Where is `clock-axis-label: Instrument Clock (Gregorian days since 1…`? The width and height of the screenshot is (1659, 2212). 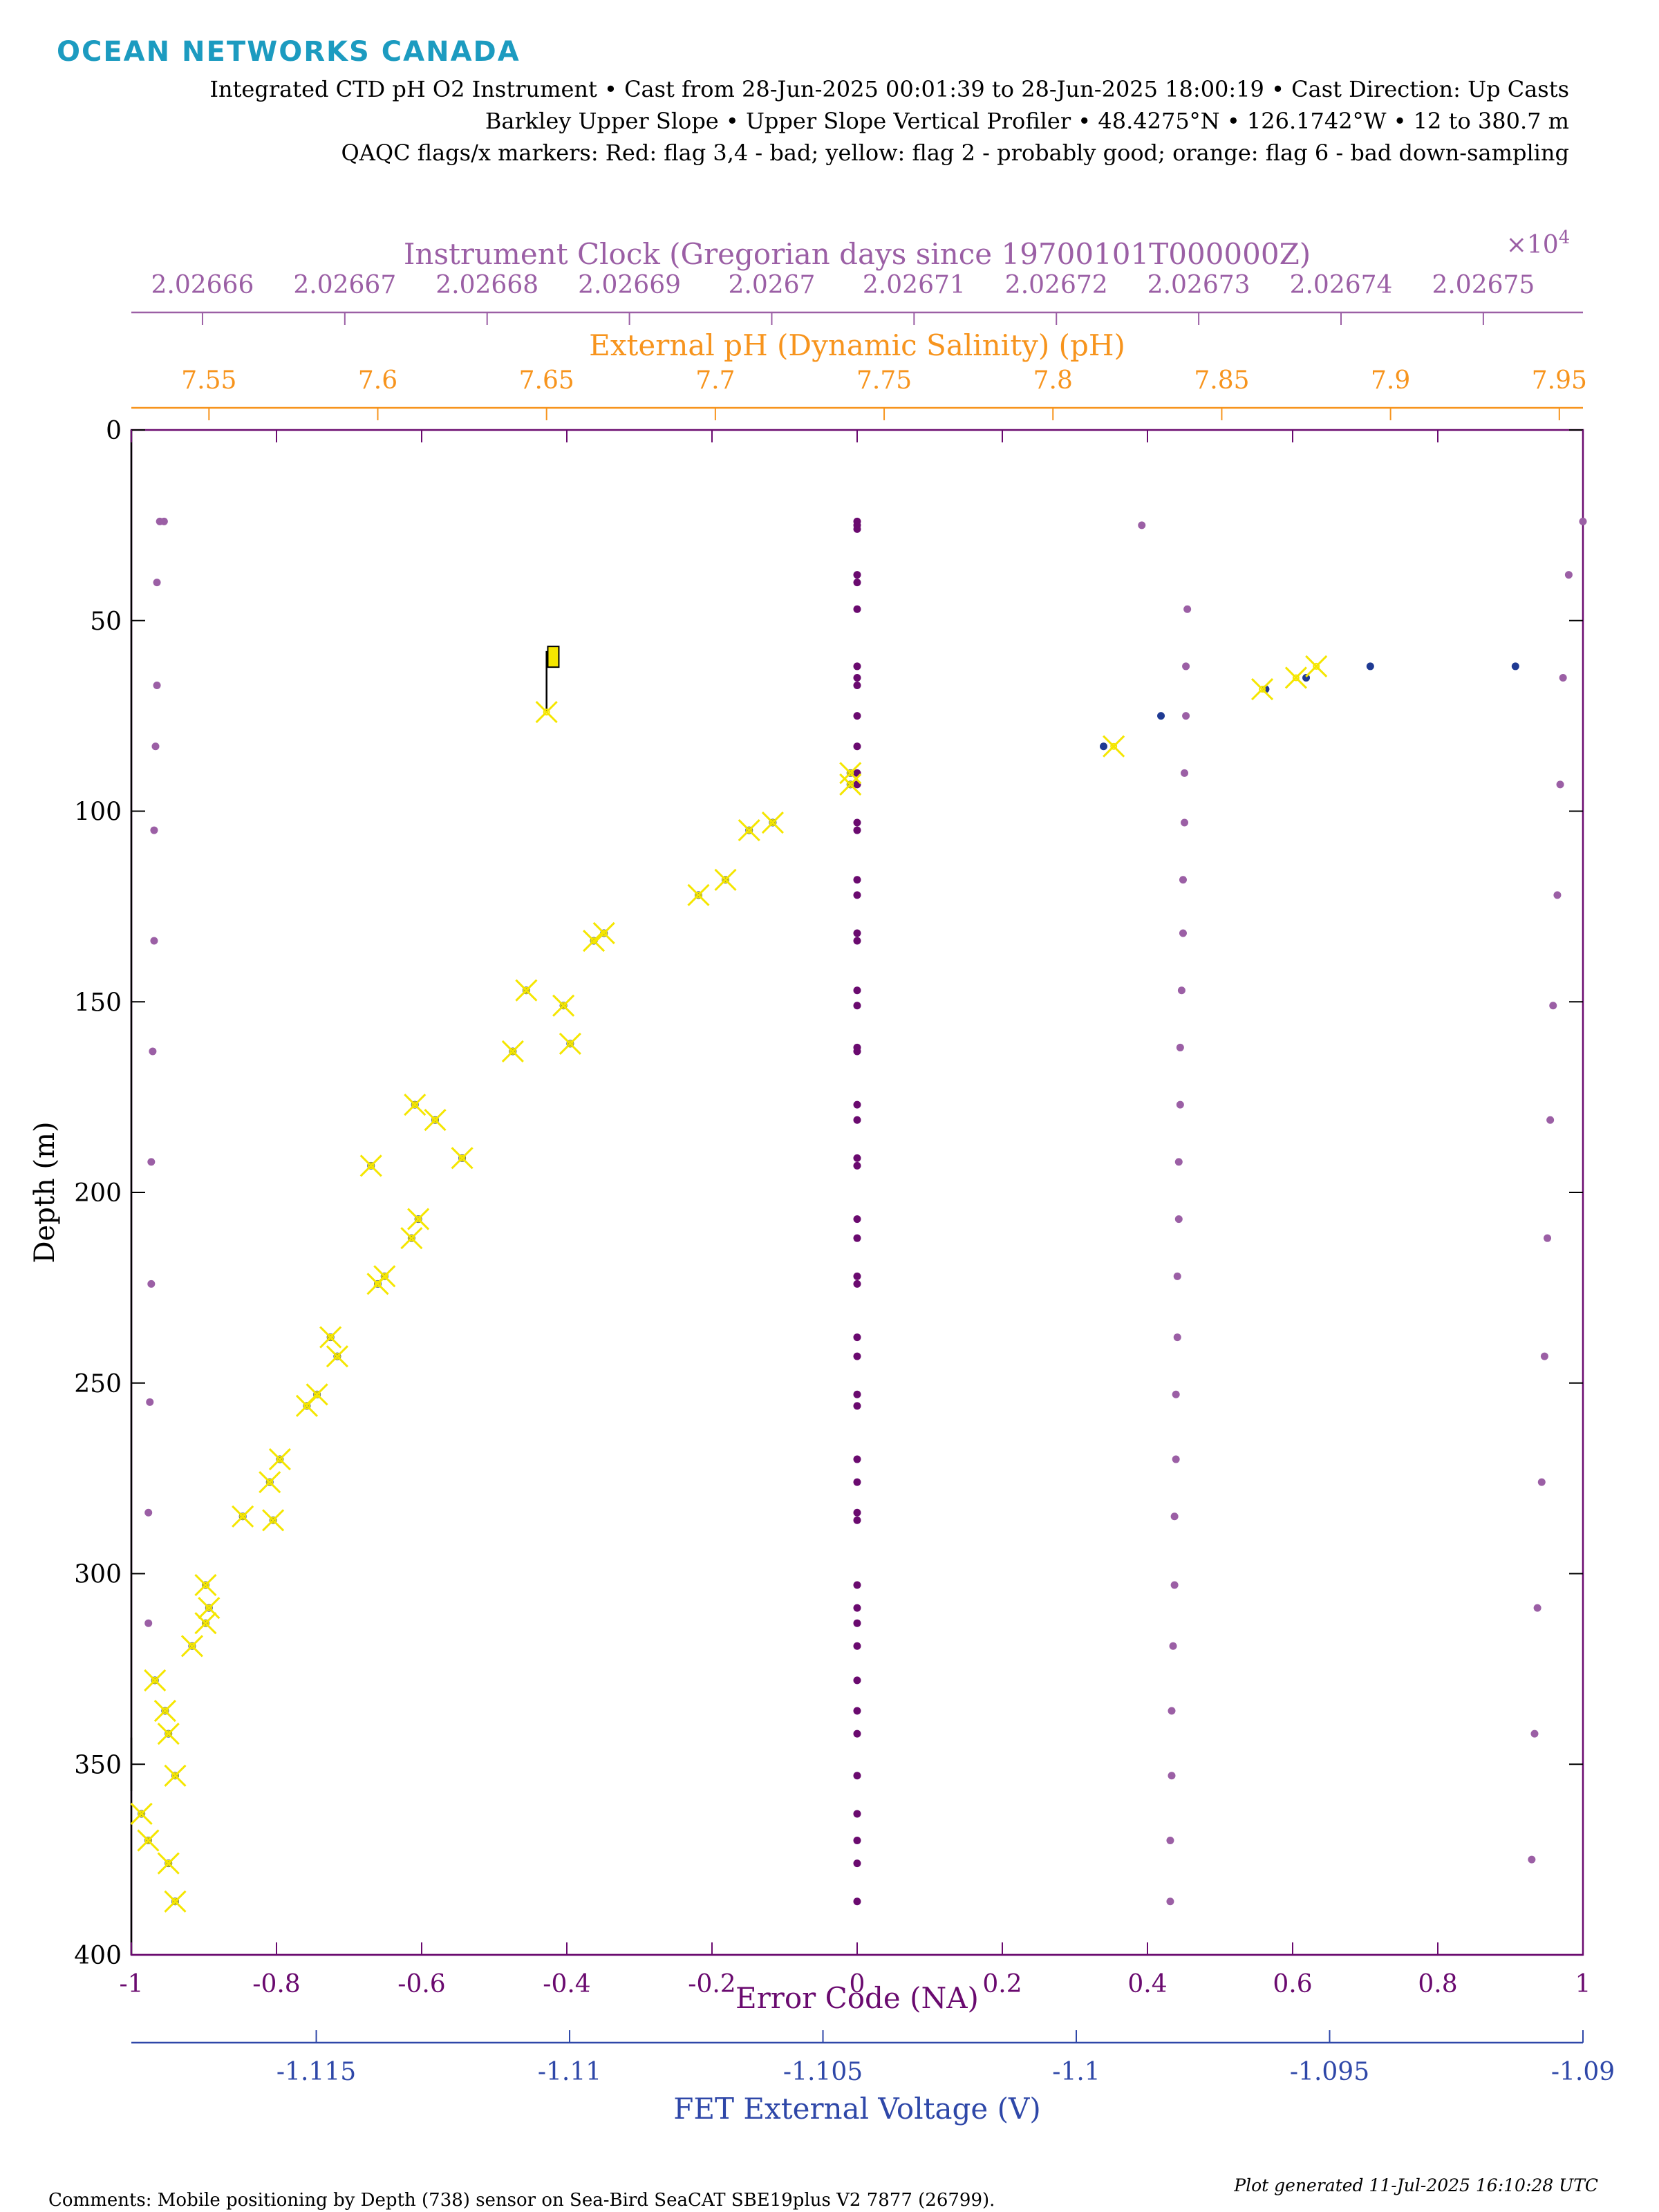
clock-axis-label: Instrument Clock (Gregorian days since 1… is located at coordinates (857, 254).